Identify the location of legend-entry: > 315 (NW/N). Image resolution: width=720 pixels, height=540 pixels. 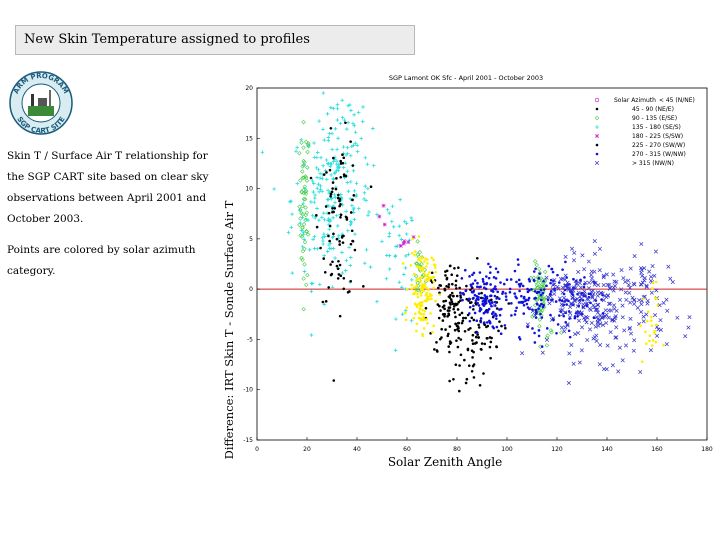
(653, 163).